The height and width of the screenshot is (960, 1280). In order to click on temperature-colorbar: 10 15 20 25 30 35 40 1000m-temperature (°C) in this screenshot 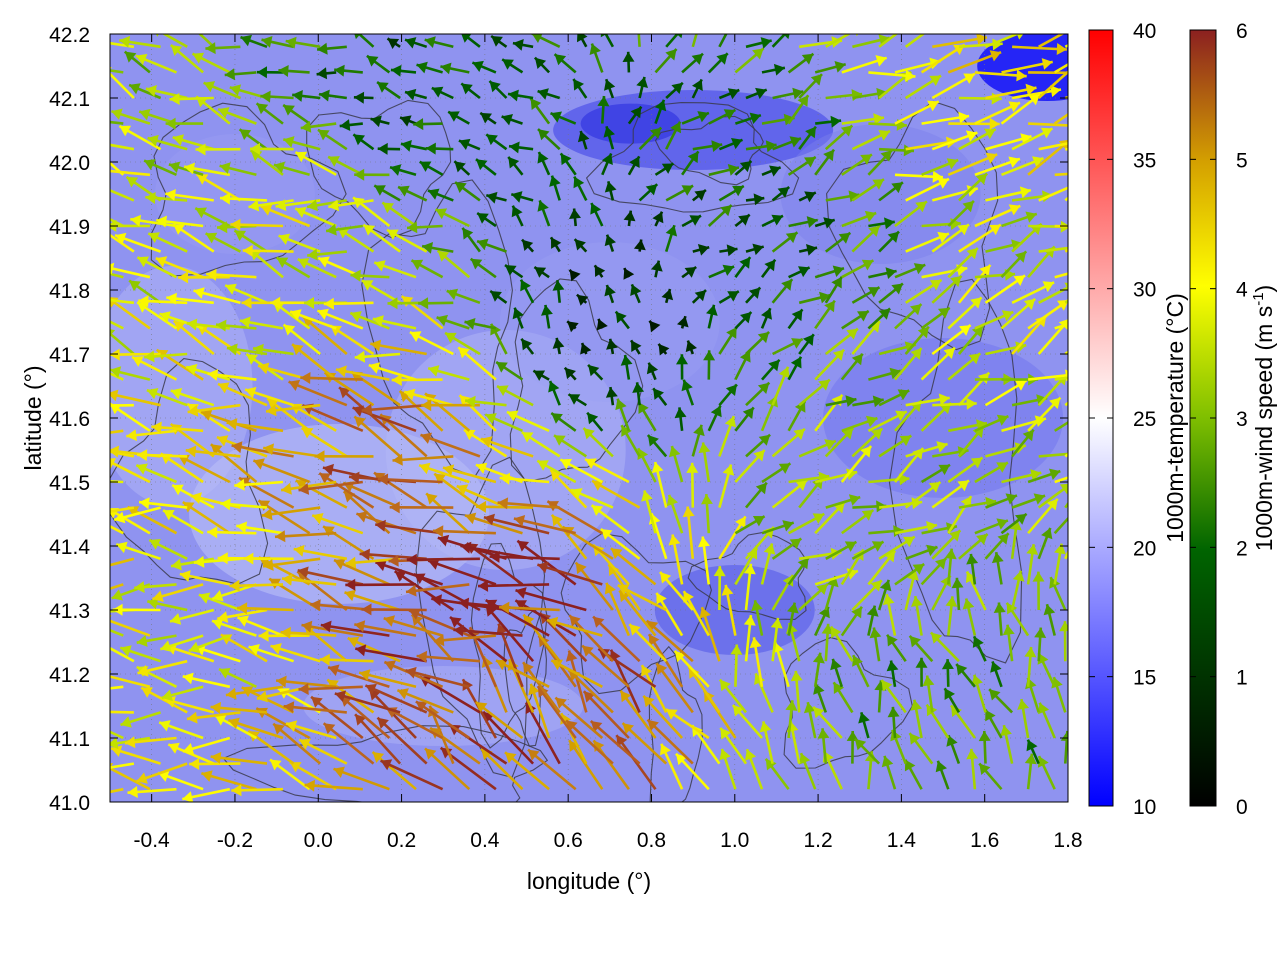, I will do `click(1138, 419)`.